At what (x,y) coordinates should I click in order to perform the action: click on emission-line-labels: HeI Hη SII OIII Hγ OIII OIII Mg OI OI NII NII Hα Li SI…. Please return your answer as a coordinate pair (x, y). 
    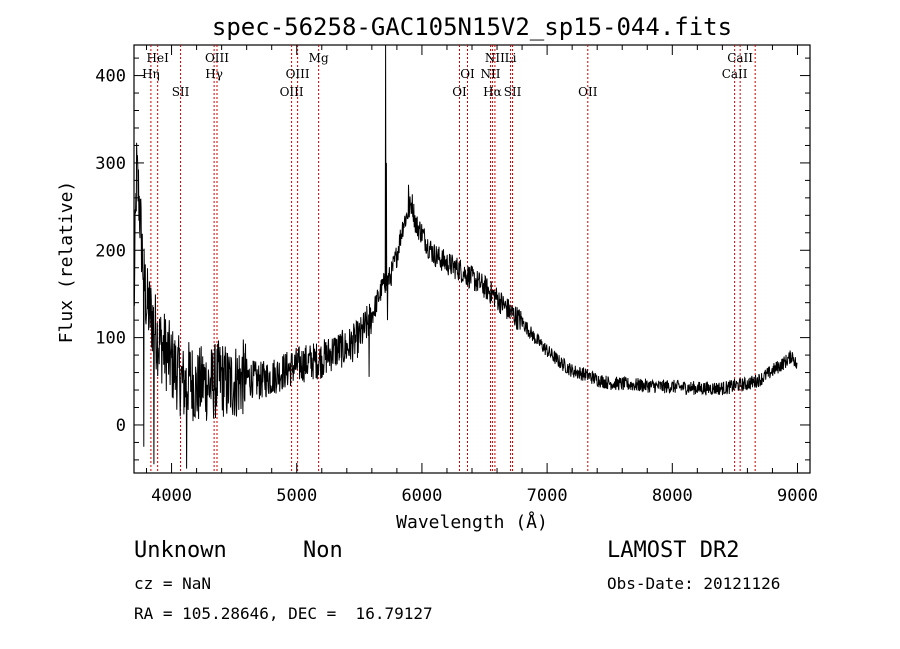
    Looking at the image, I should click on (447, 75).